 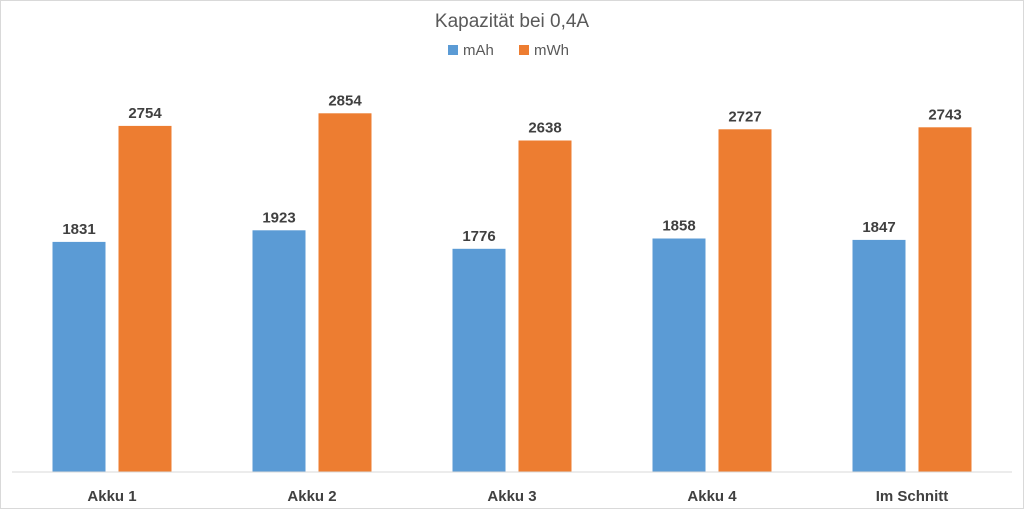 What do you see at coordinates (878, 227) in the screenshot?
I see `data-label-mah-5: 1847` at bounding box center [878, 227].